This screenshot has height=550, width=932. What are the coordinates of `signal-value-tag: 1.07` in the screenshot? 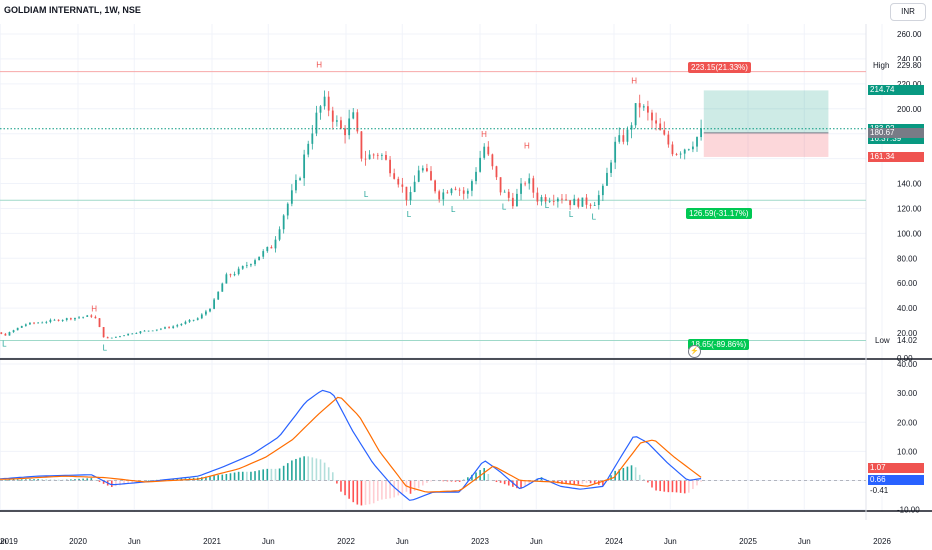 It's located at (896, 468).